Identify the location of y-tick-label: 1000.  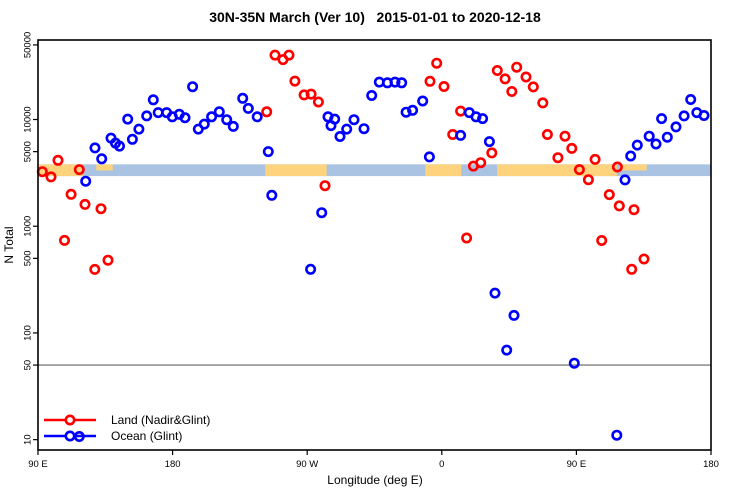
(28, 226).